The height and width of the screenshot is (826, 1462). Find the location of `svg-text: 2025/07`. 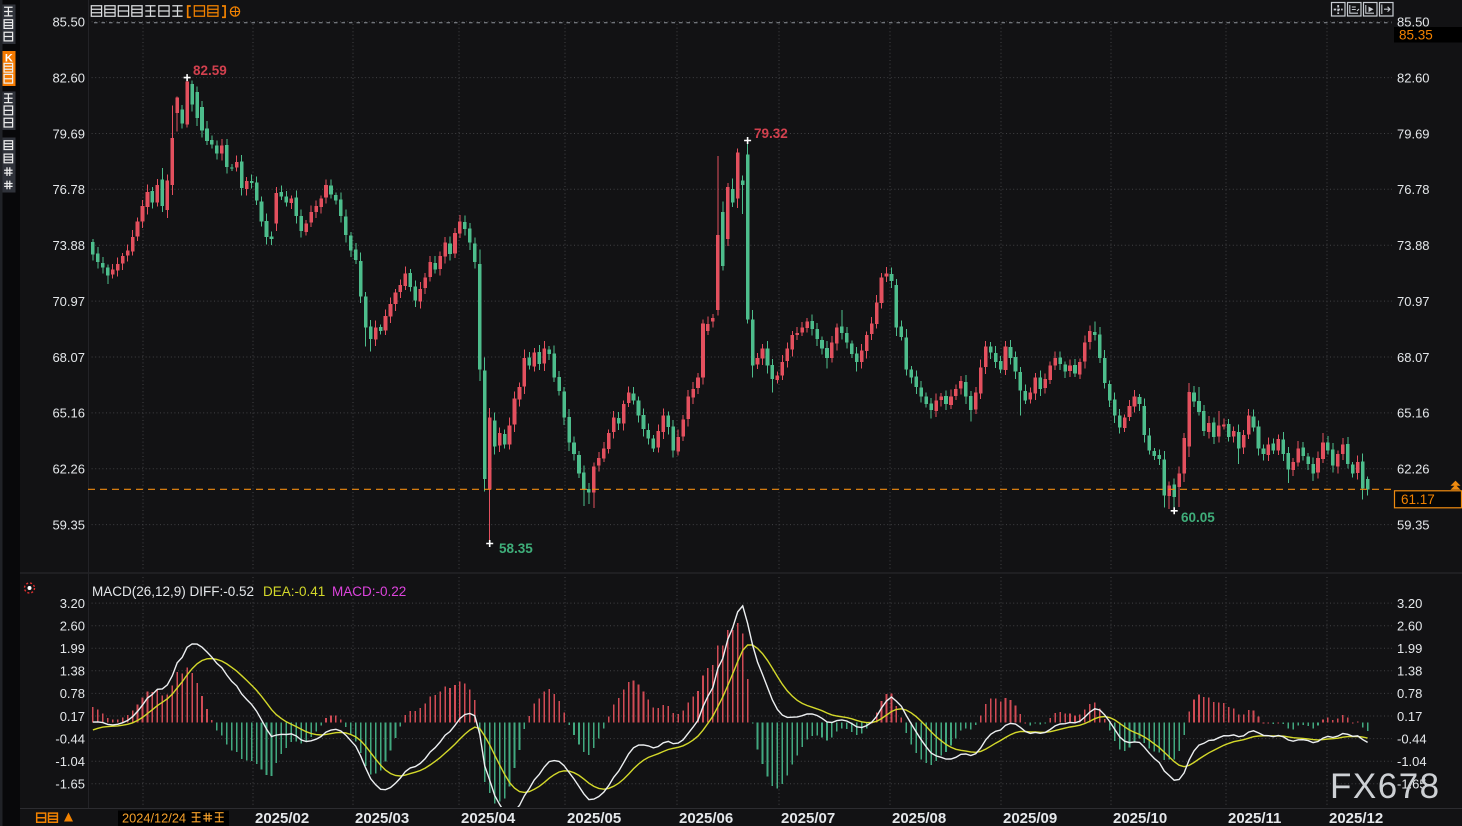

svg-text: 2025/07 is located at coordinates (808, 818).